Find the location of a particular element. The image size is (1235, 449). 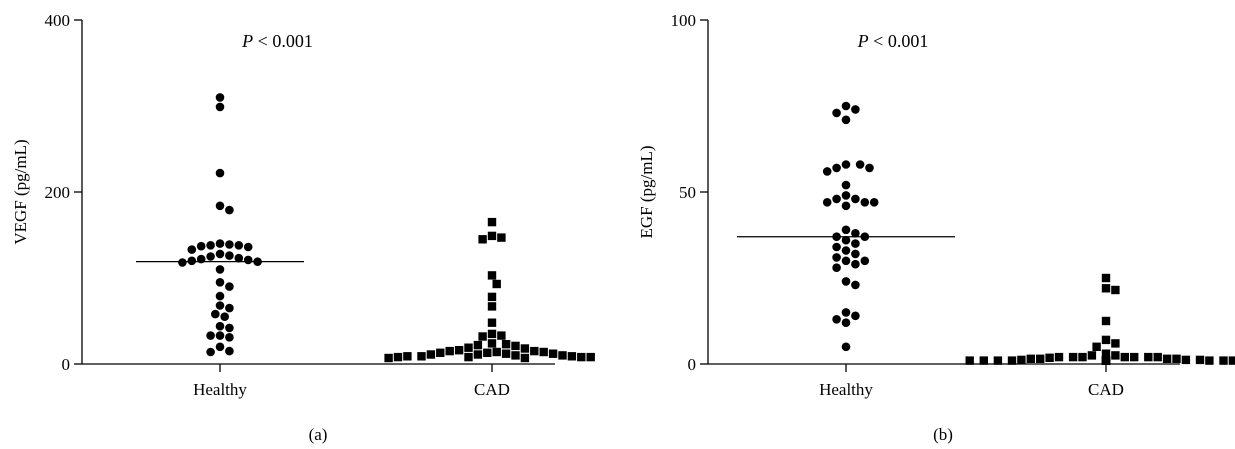

p-value-annotation: P < 0.001 is located at coordinates (893, 41).